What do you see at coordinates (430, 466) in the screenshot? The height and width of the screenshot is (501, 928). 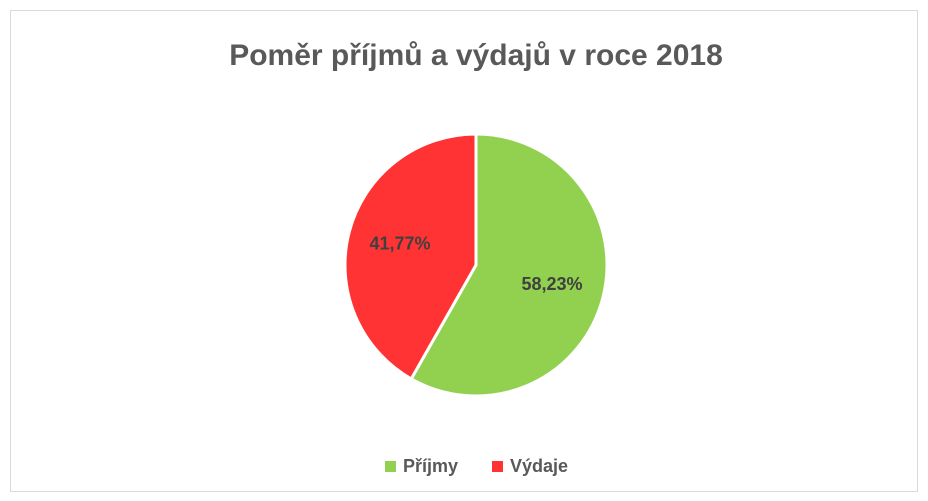 I see `legend-label: Příjmy` at bounding box center [430, 466].